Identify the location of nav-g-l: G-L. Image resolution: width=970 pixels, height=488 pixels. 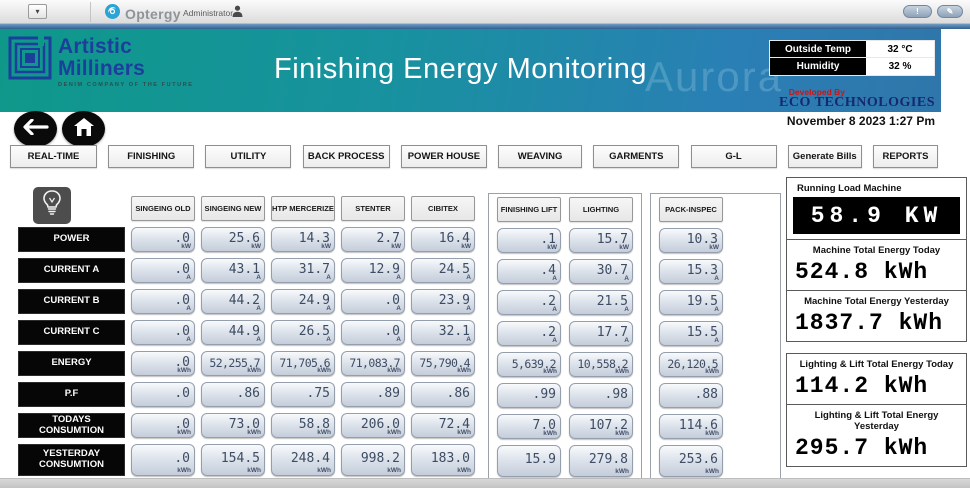
(733, 156).